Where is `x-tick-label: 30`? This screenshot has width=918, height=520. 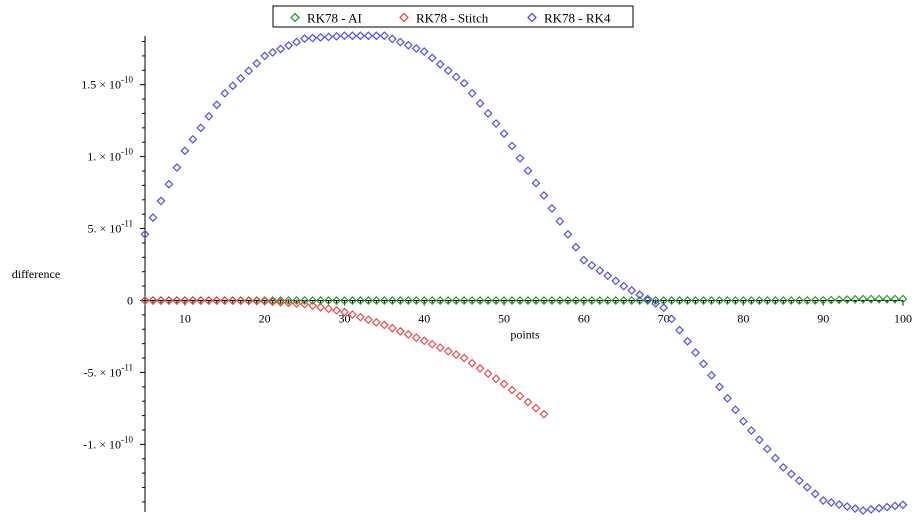
x-tick-label: 30 is located at coordinates (344, 318).